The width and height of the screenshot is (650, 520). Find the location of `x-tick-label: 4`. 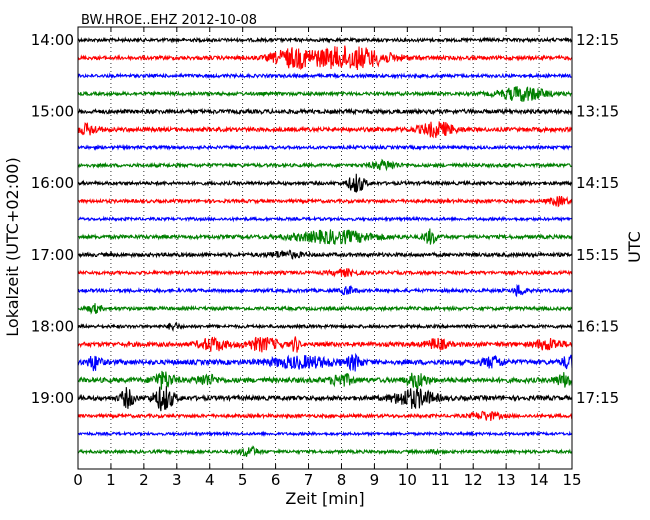

x-tick-label: 4 is located at coordinates (210, 480).